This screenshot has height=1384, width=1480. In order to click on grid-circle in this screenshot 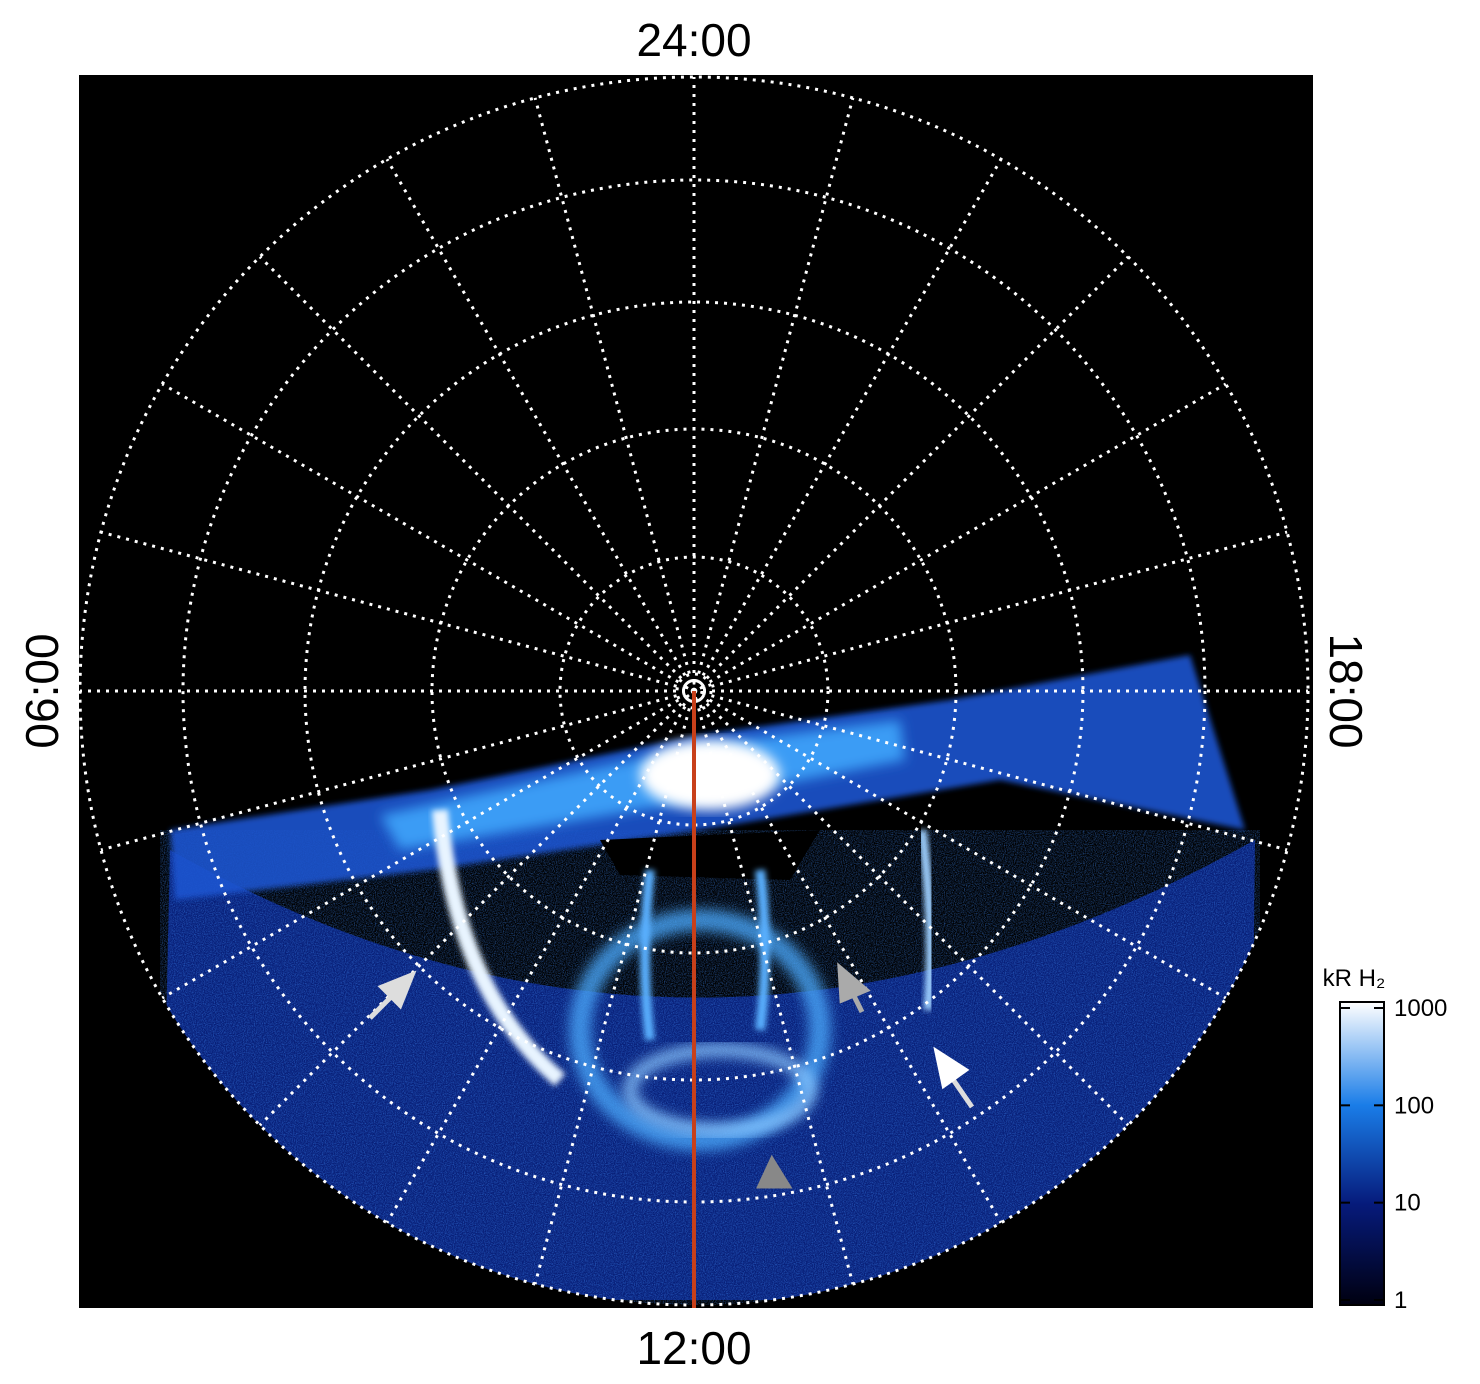, I will do `click(694, 691)`.